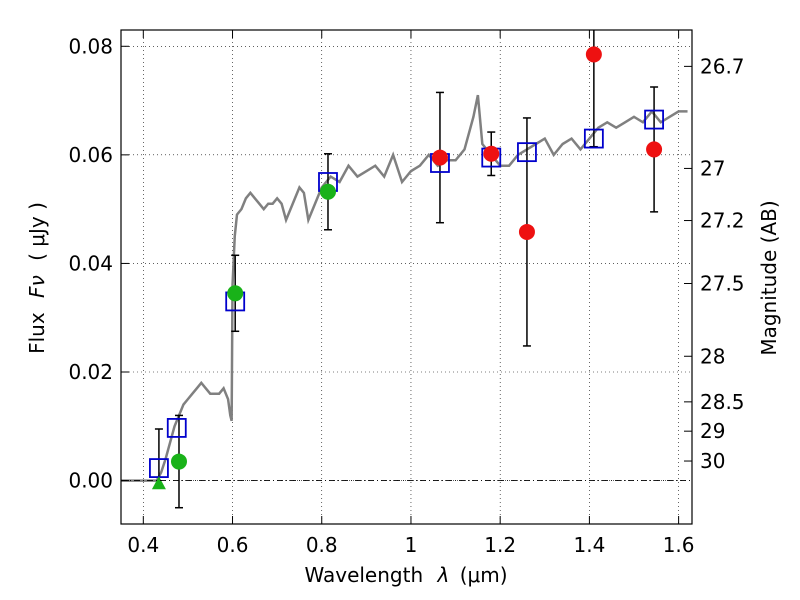  Describe the element at coordinates (90, 46) in the screenshot. I see `y-tick-label: 0.08` at that location.